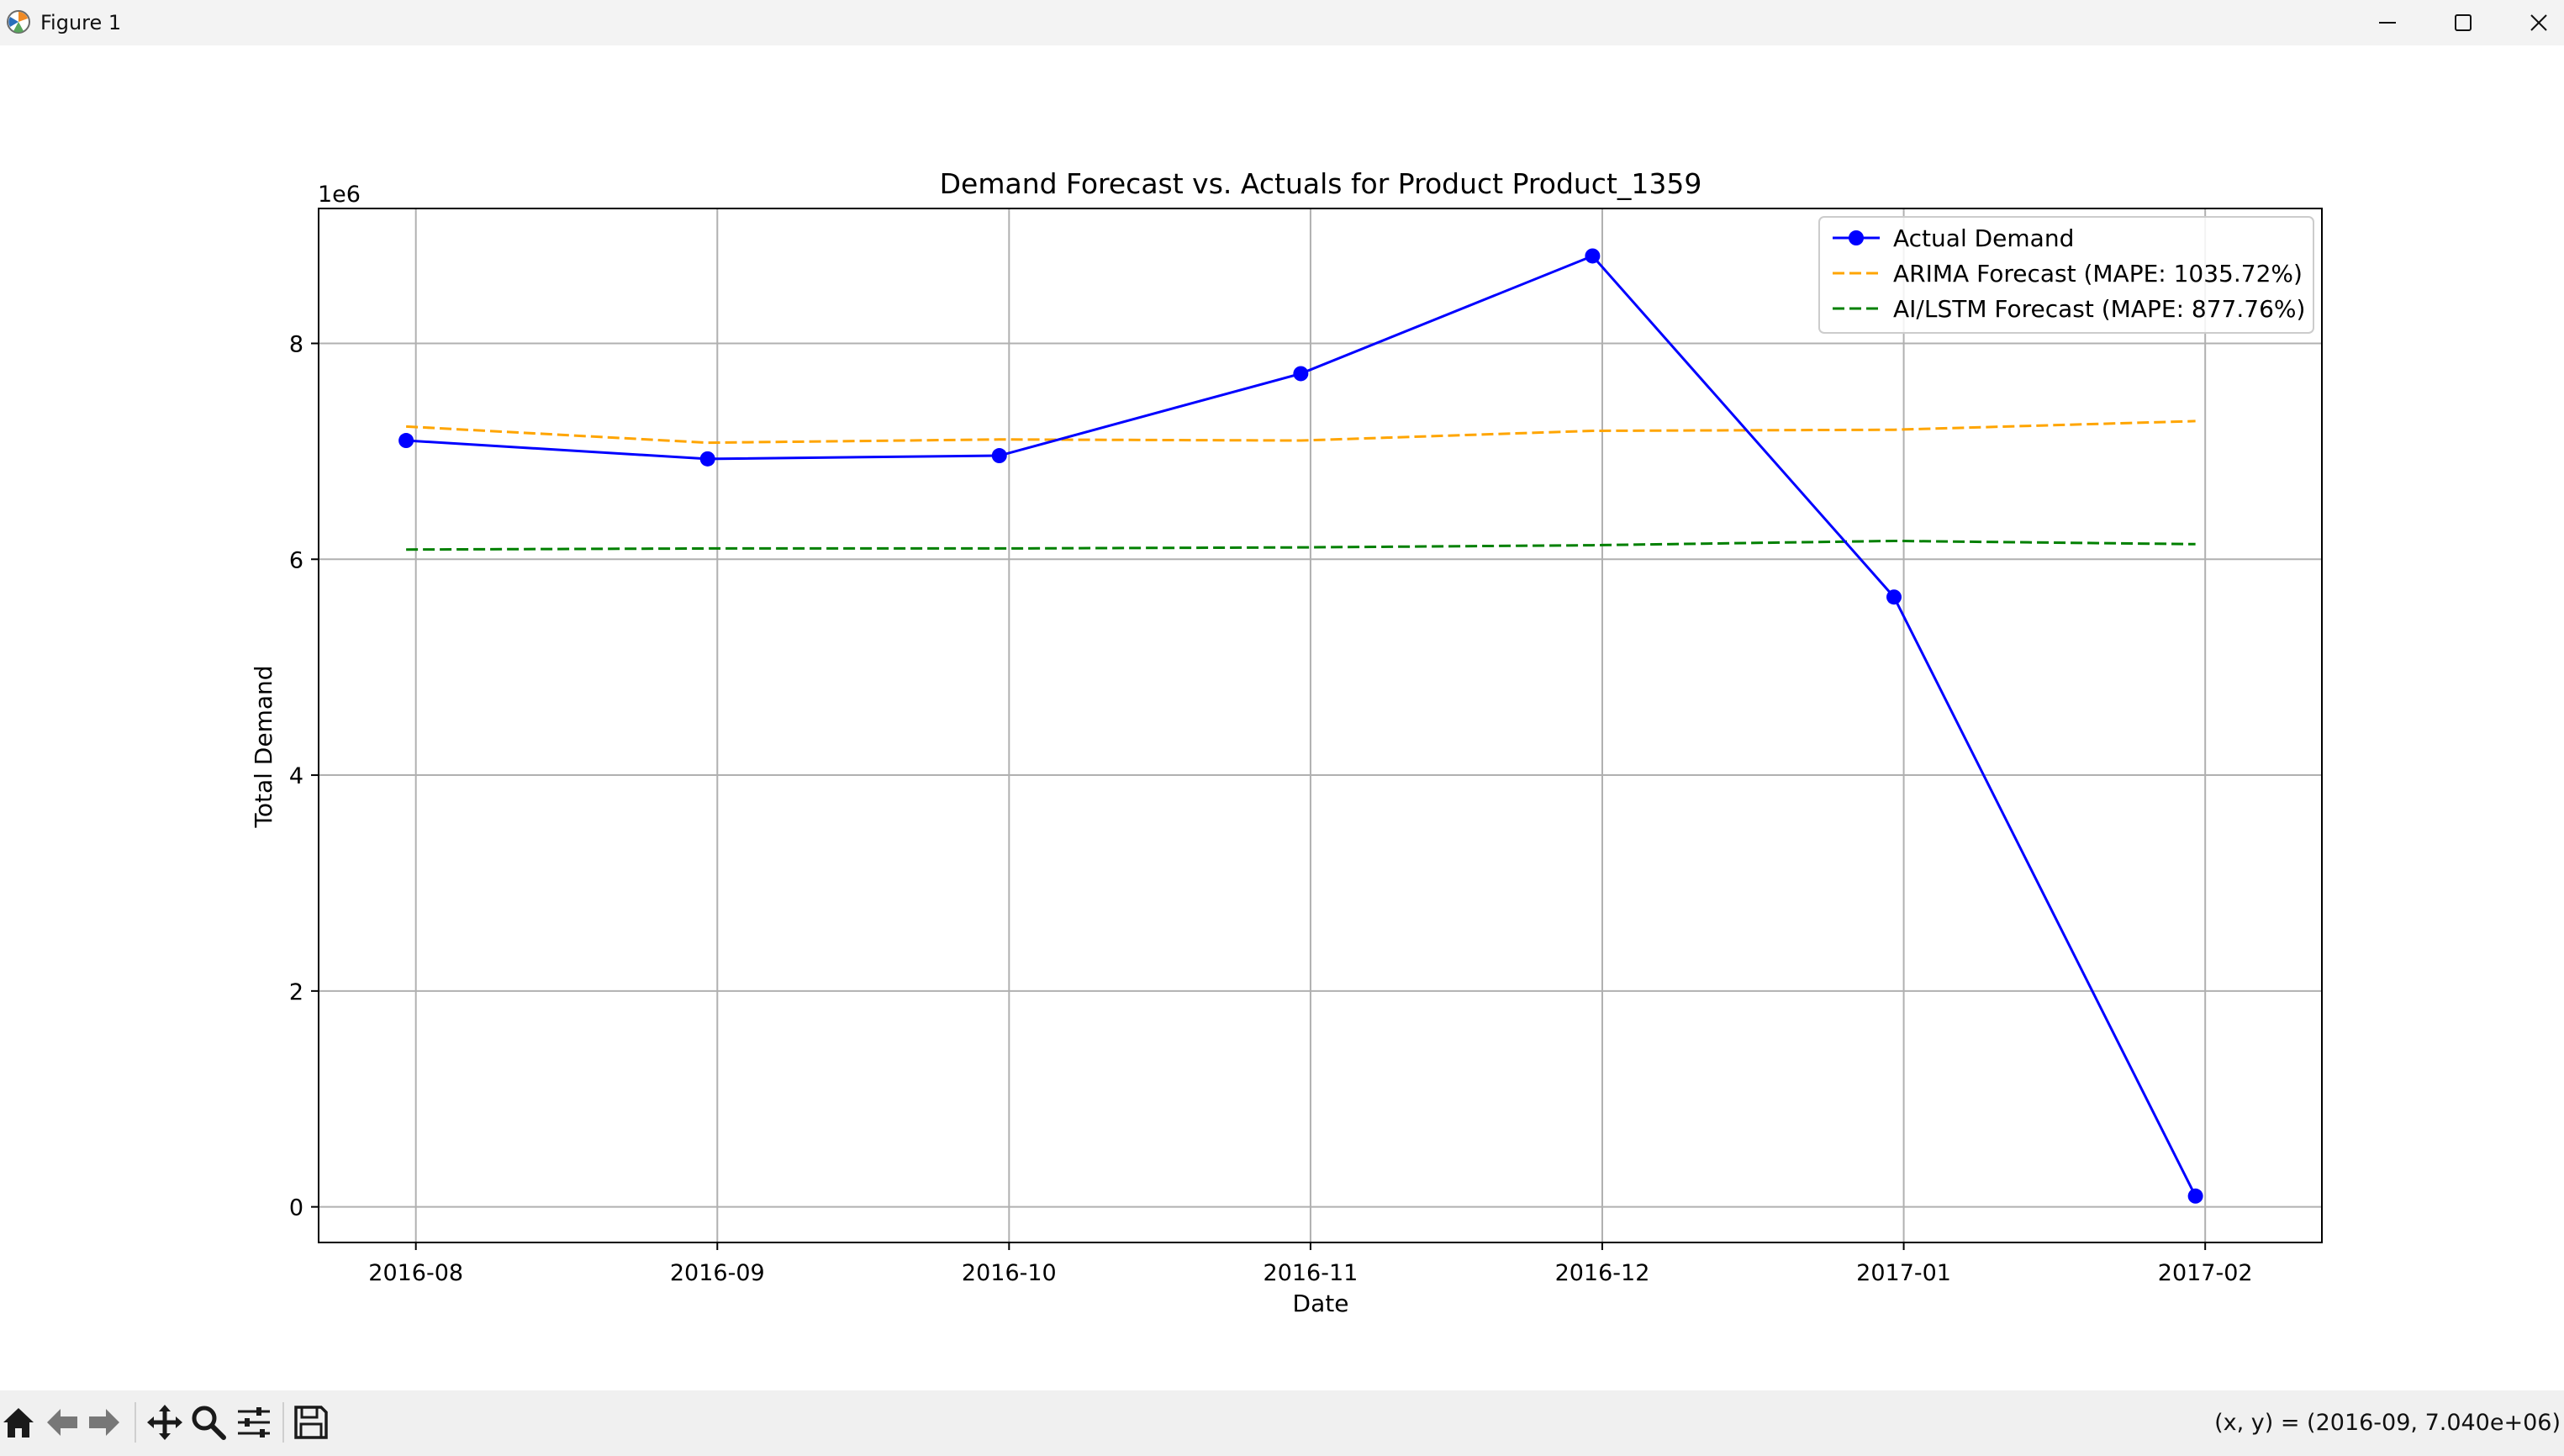  Describe the element at coordinates (296, 344) in the screenshot. I see `y-tick-label: 8` at that location.